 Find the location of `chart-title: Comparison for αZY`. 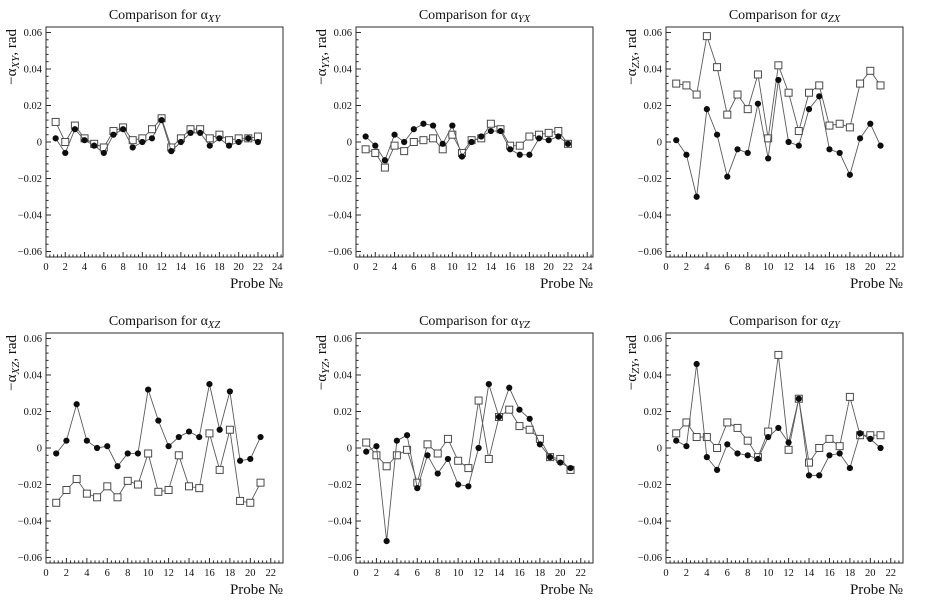

chart-title: Comparison for αZY is located at coordinates (785, 322).